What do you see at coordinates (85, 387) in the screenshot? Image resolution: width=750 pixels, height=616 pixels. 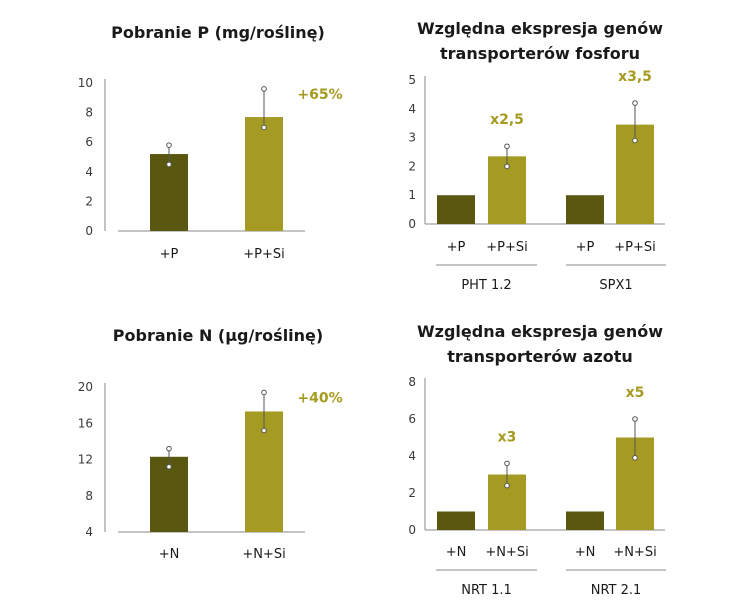 I see `y-tick-label: 20` at bounding box center [85, 387].